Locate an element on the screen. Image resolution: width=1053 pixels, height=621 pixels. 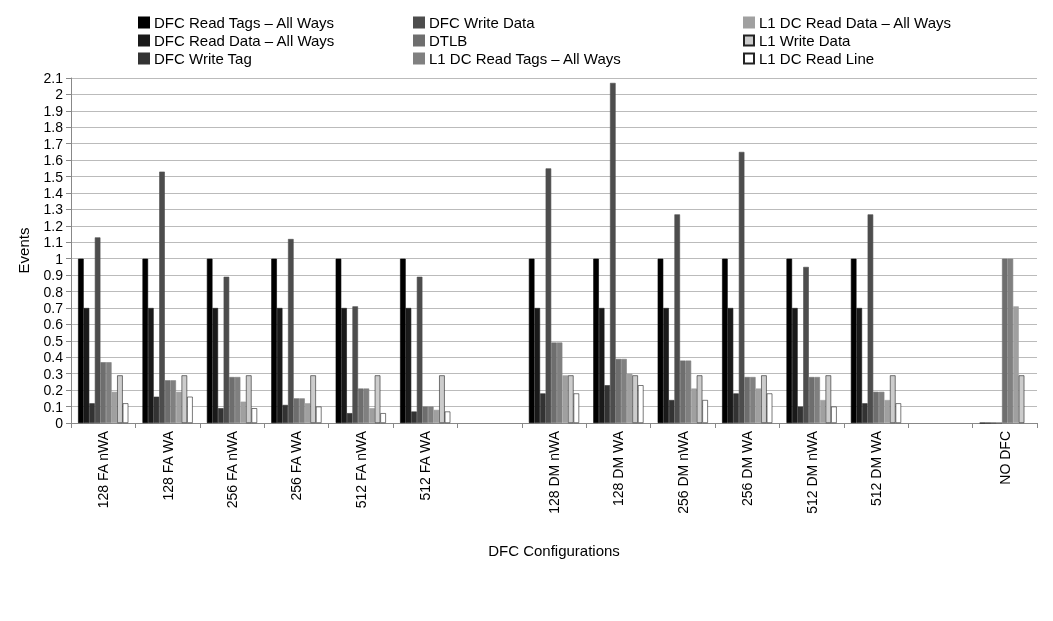
legend-label: DFC Write Tag is located at coordinates (203, 58).